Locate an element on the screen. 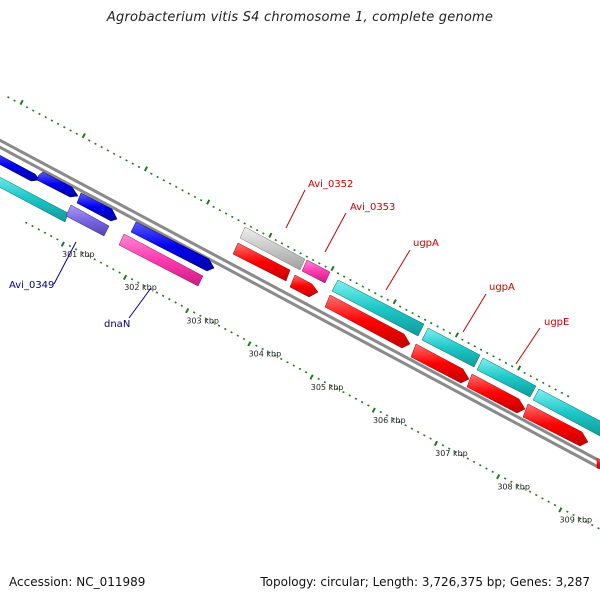  gene-label-ugpE: ugpE is located at coordinates (556, 322).